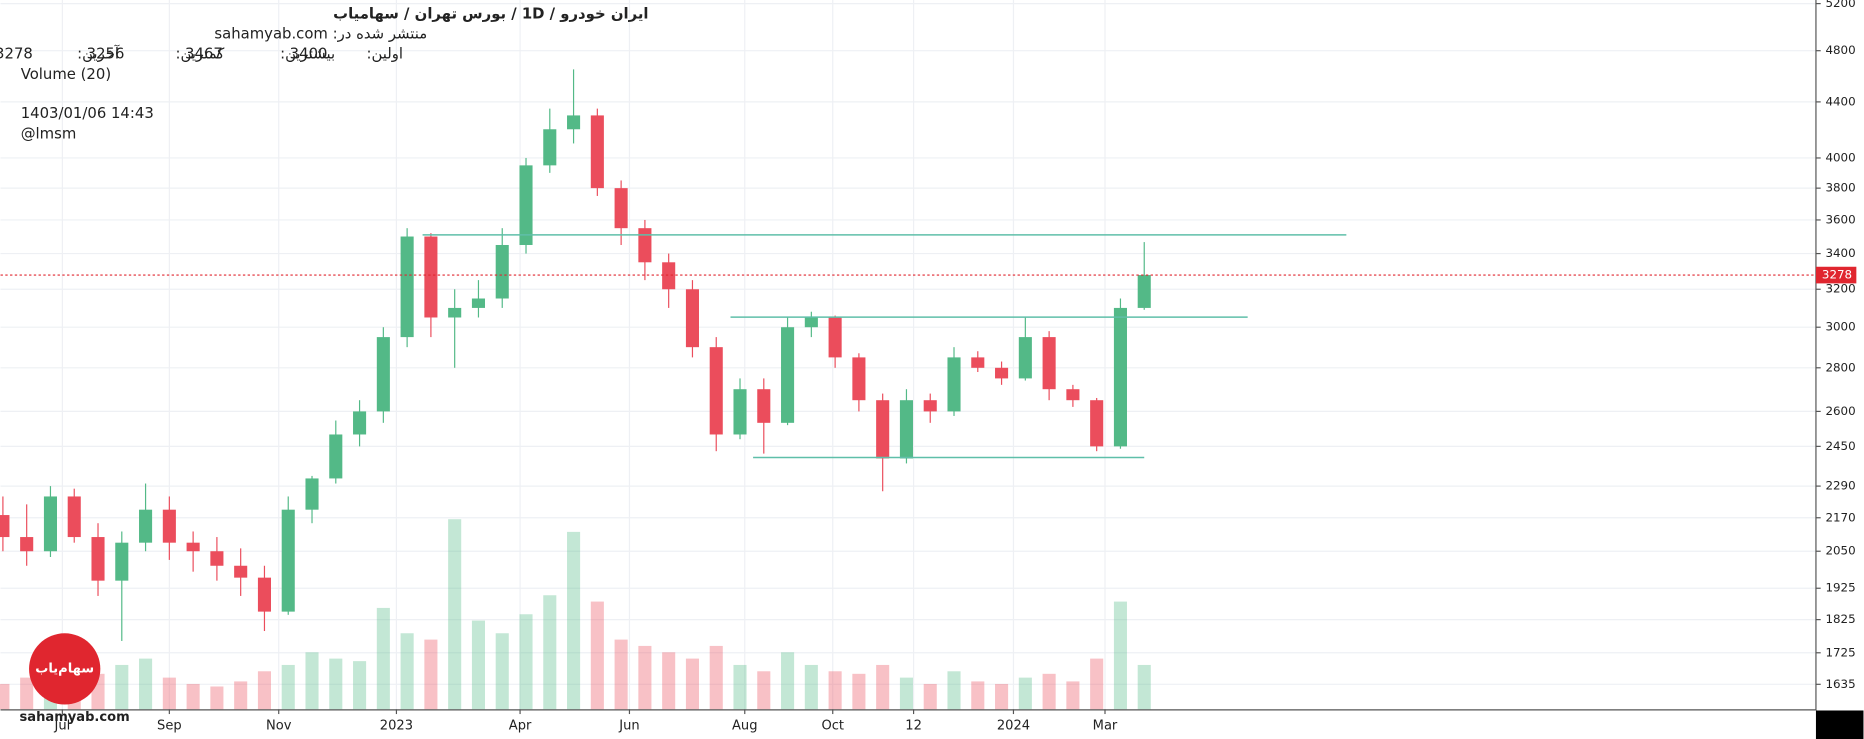 This screenshot has height=739, width=1864. I want to click on corner-block, so click(1839, 724).